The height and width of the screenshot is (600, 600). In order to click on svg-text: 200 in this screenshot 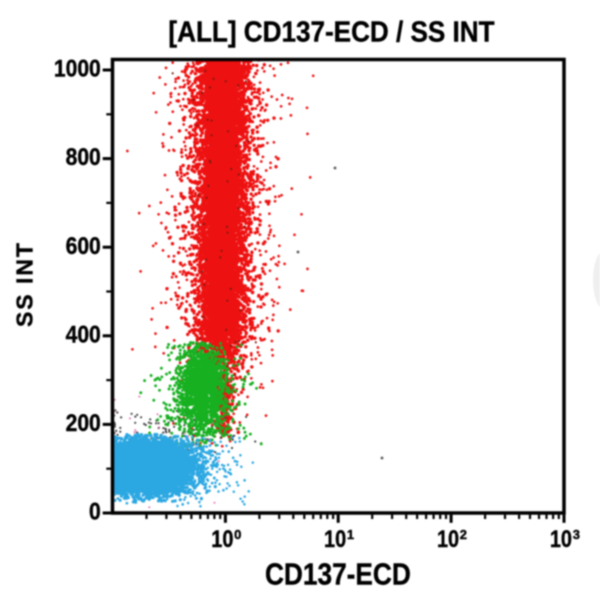, I will do `click(83, 423)`.